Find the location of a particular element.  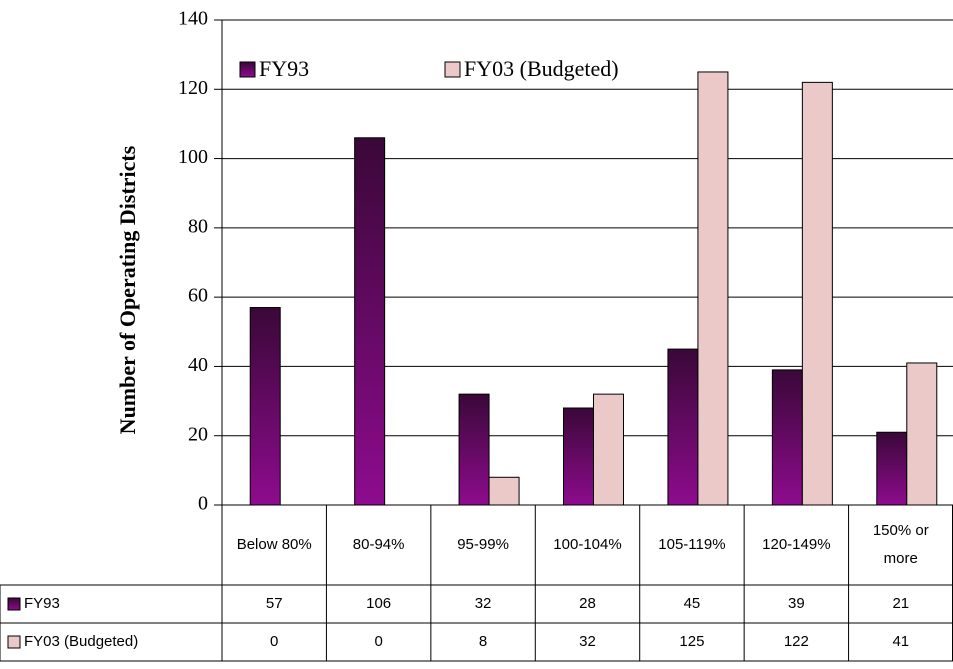

table-value: 21 is located at coordinates (900, 603).